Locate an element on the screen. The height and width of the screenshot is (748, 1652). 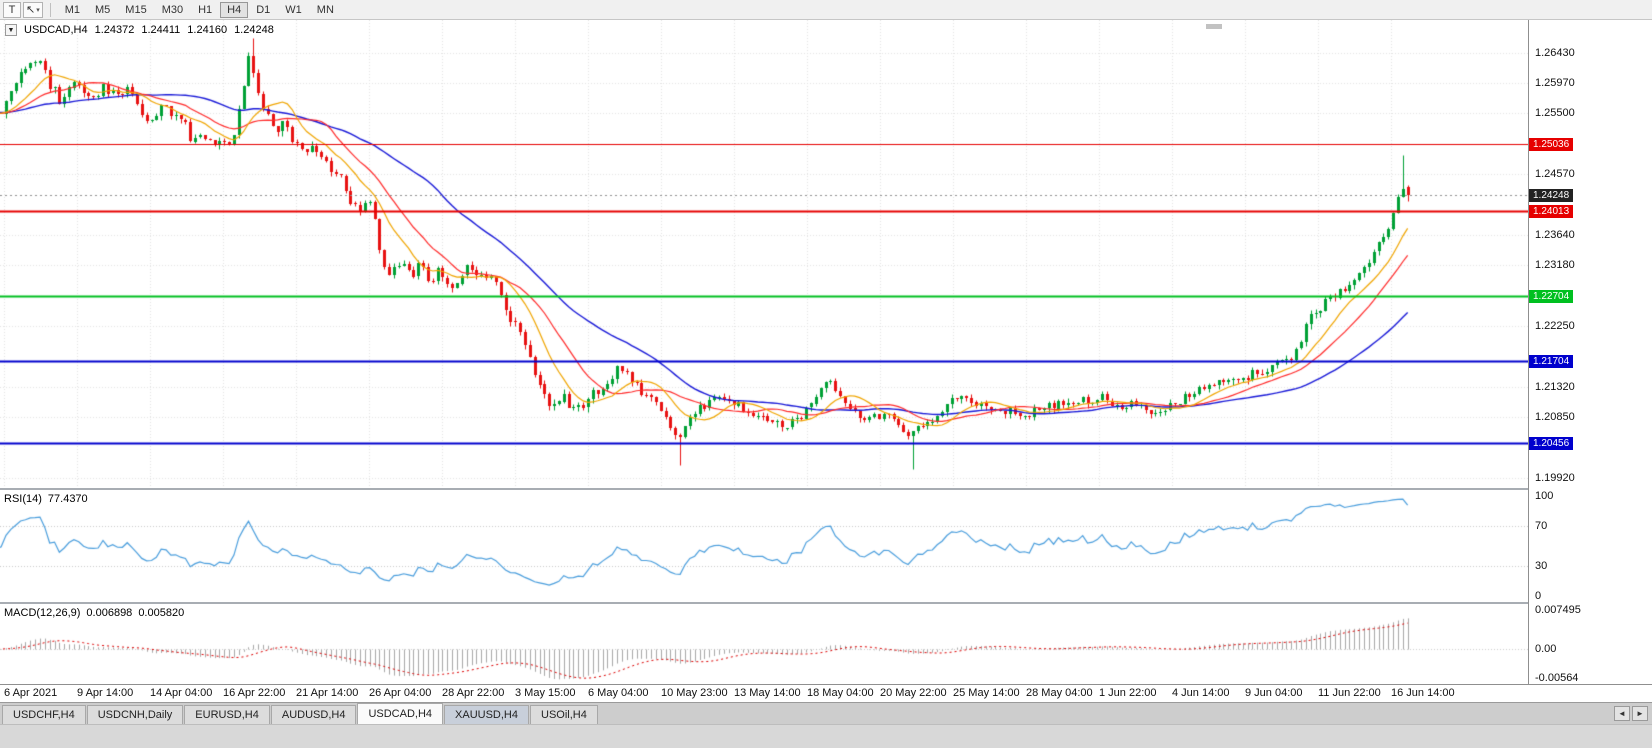
timeframe-button-d1: D1 is located at coordinates (263, 9).